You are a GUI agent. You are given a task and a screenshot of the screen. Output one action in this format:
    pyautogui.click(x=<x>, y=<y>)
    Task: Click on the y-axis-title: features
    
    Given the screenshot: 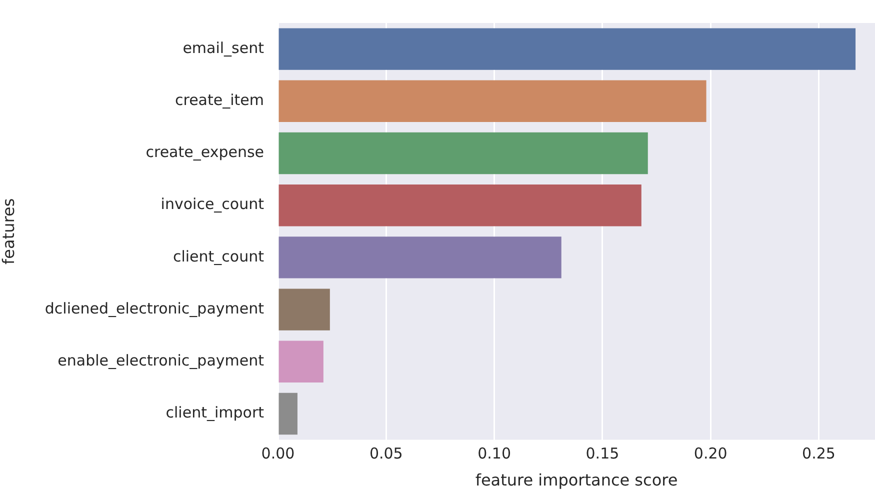 What is the action you would take?
    pyautogui.click(x=9, y=231)
    